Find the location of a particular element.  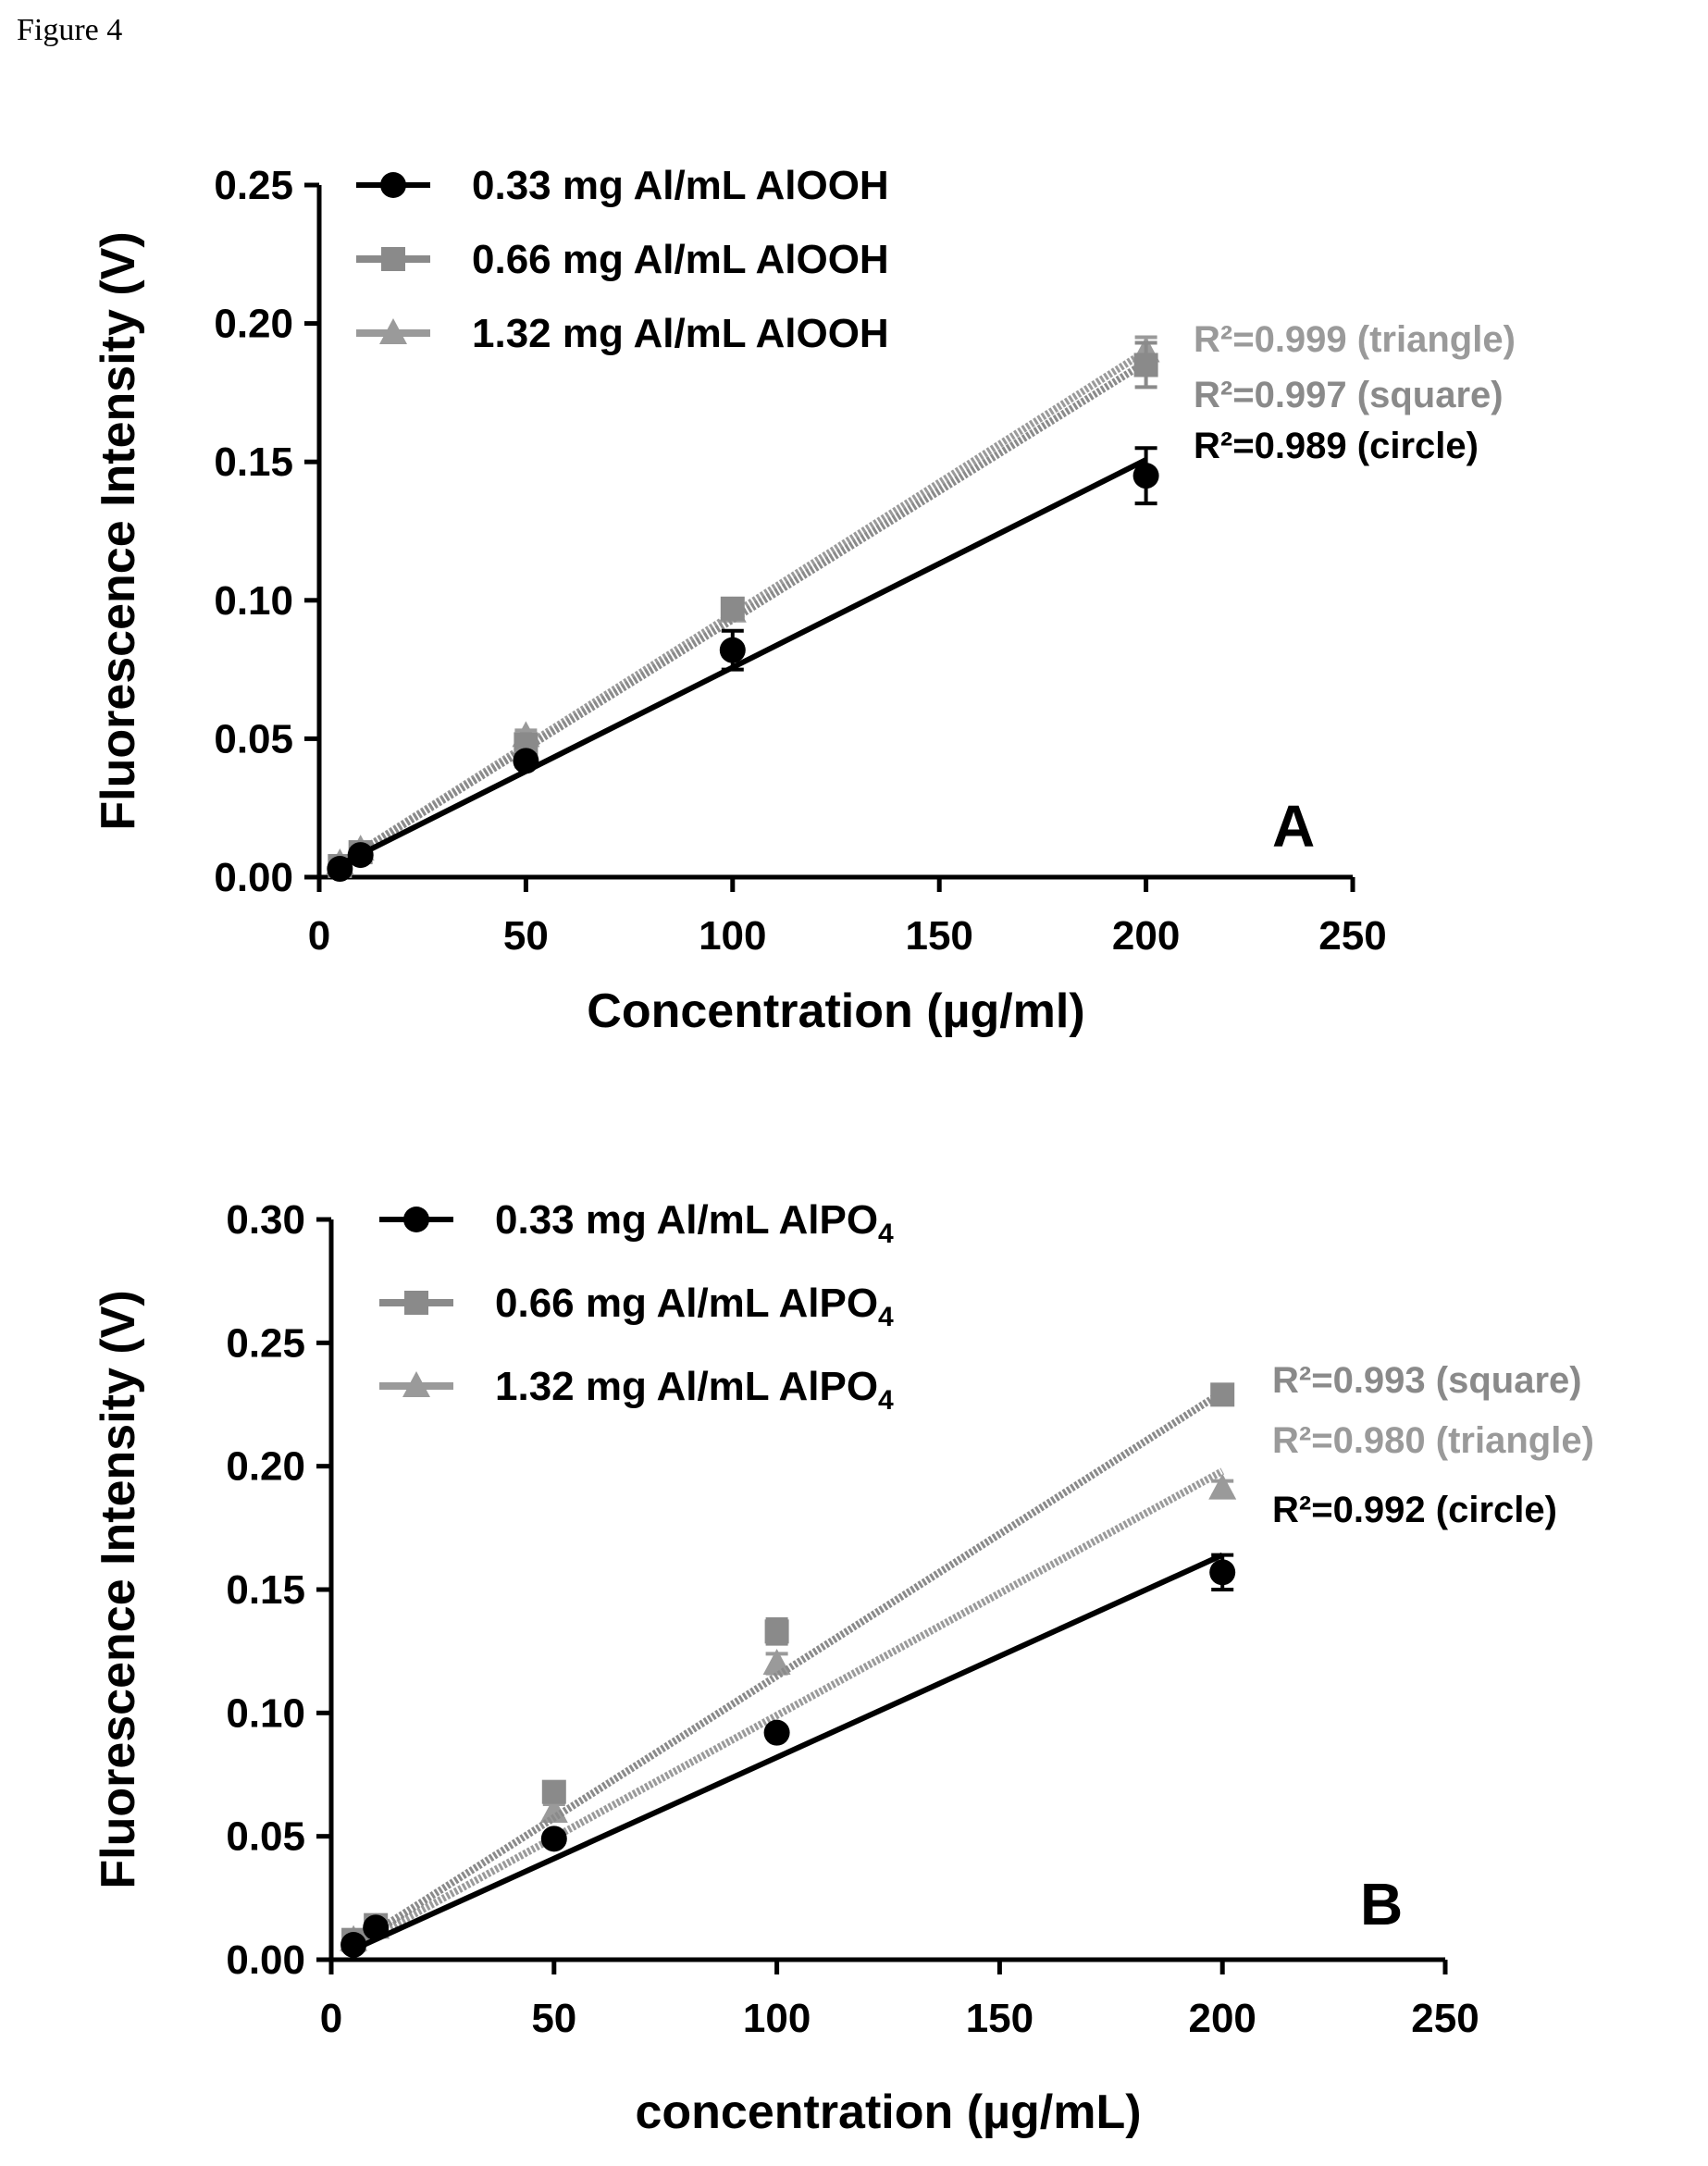

legend-label: 0.66 mg Al/mL AlOOH is located at coordinates (680, 259).